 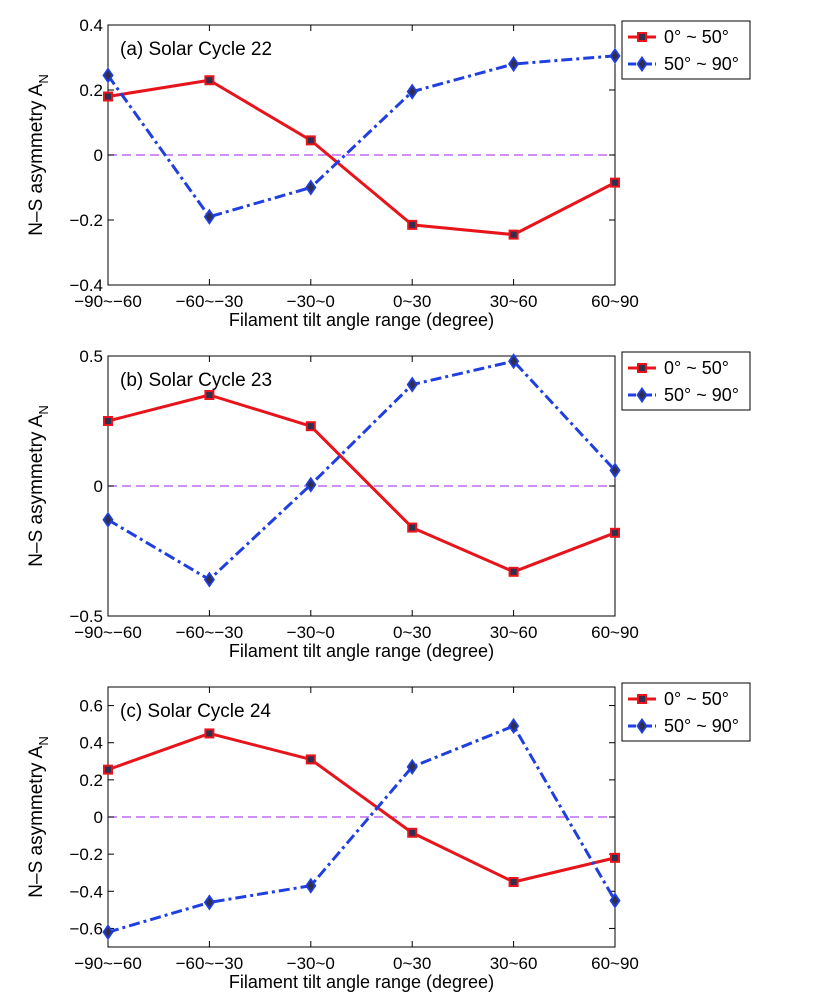 What do you see at coordinates (86, 928) in the screenshot?
I see `y-tick-label: −0.6` at bounding box center [86, 928].